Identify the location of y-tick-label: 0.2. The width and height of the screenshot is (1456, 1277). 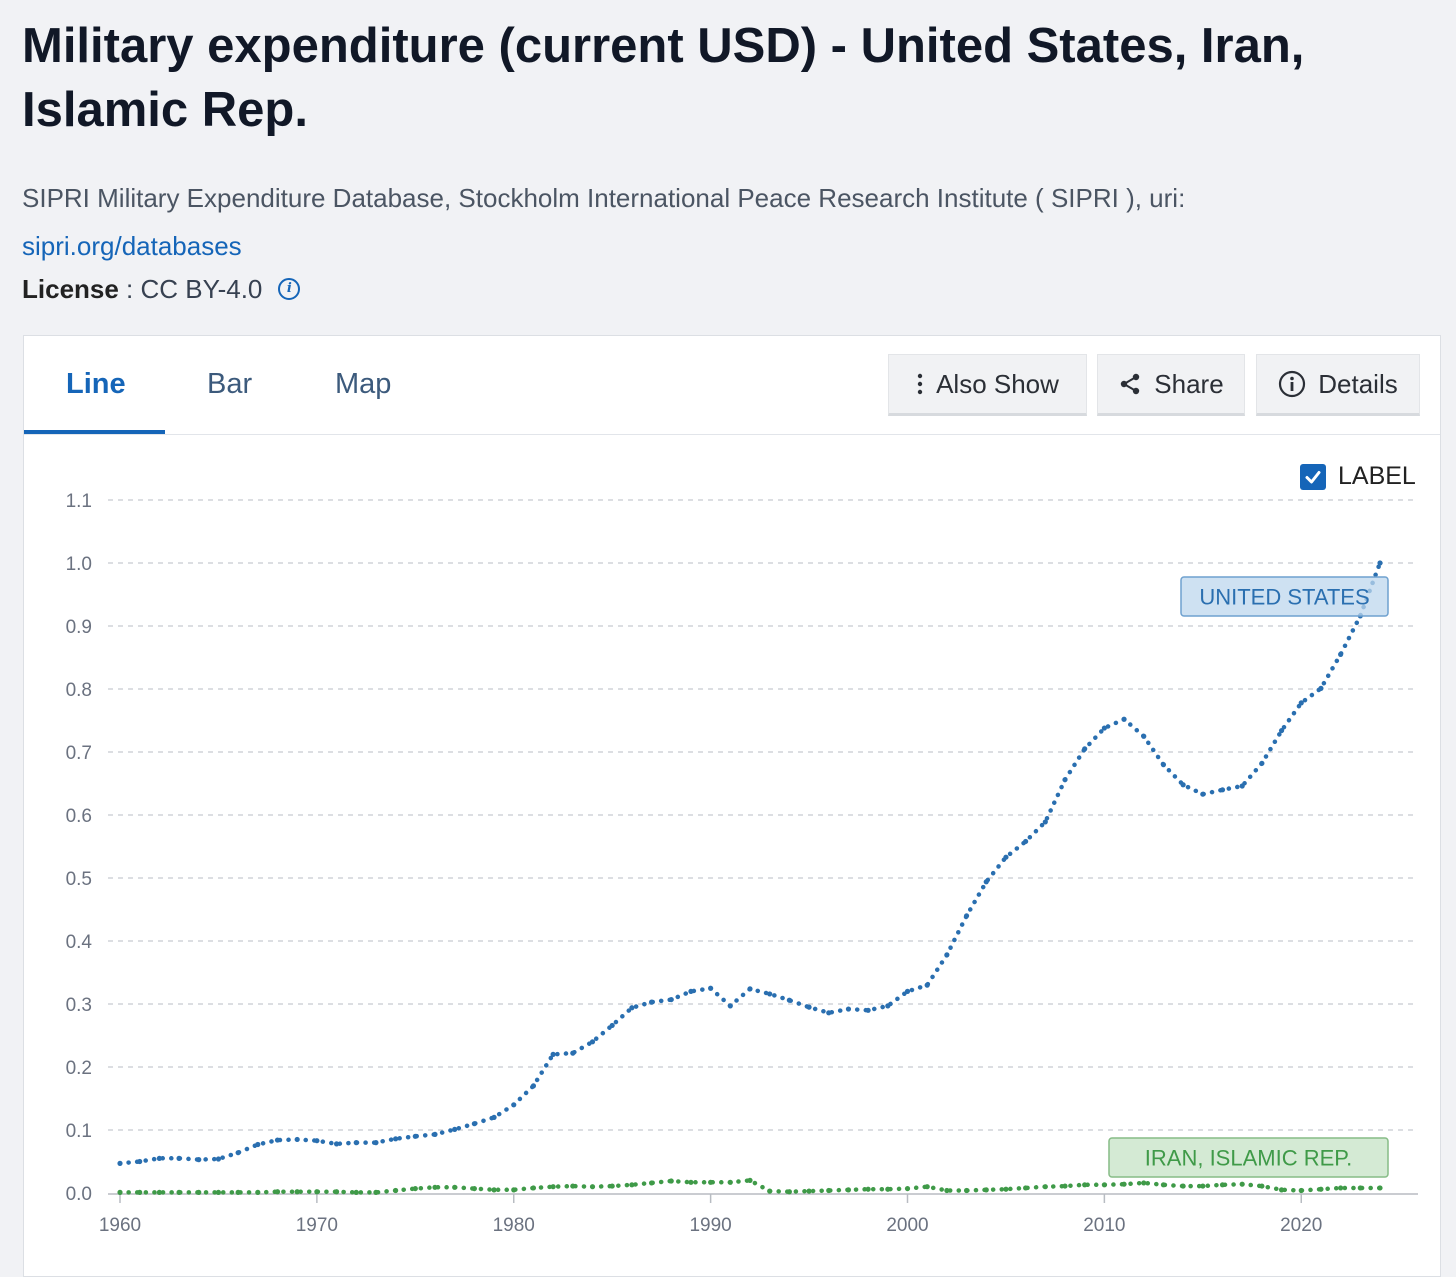
(79, 1068).